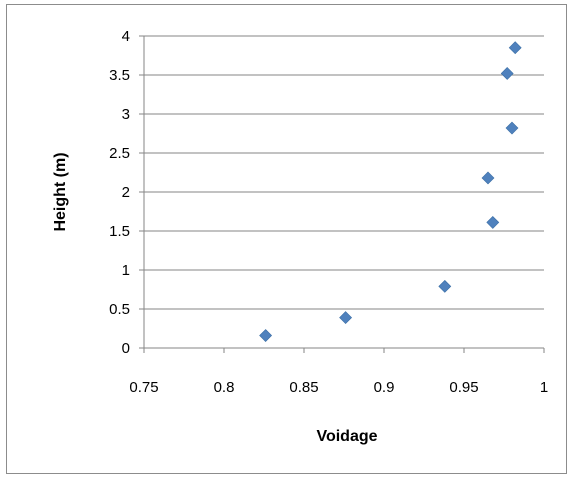 Image resolution: width=575 pixels, height=480 pixels. I want to click on x-axis-title: Voidage, so click(346, 436).